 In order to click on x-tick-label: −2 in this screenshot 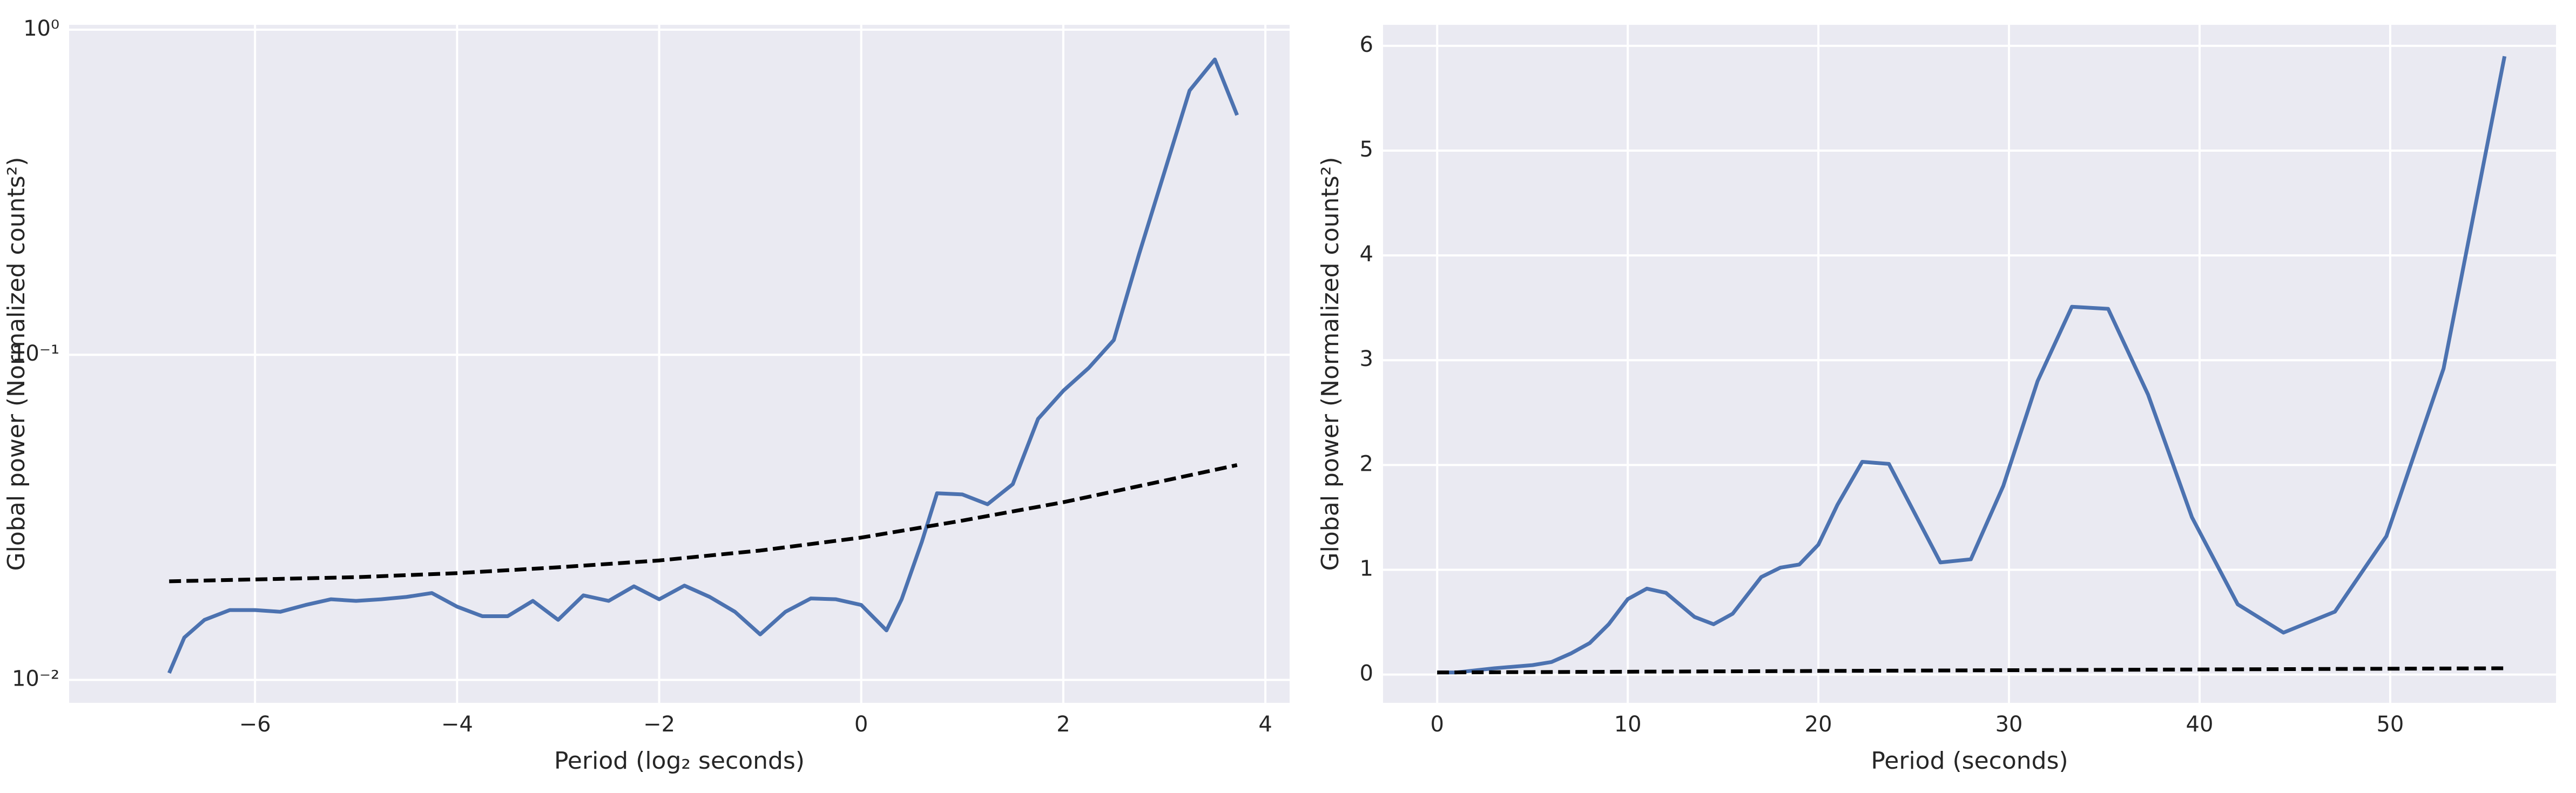, I will do `click(659, 724)`.